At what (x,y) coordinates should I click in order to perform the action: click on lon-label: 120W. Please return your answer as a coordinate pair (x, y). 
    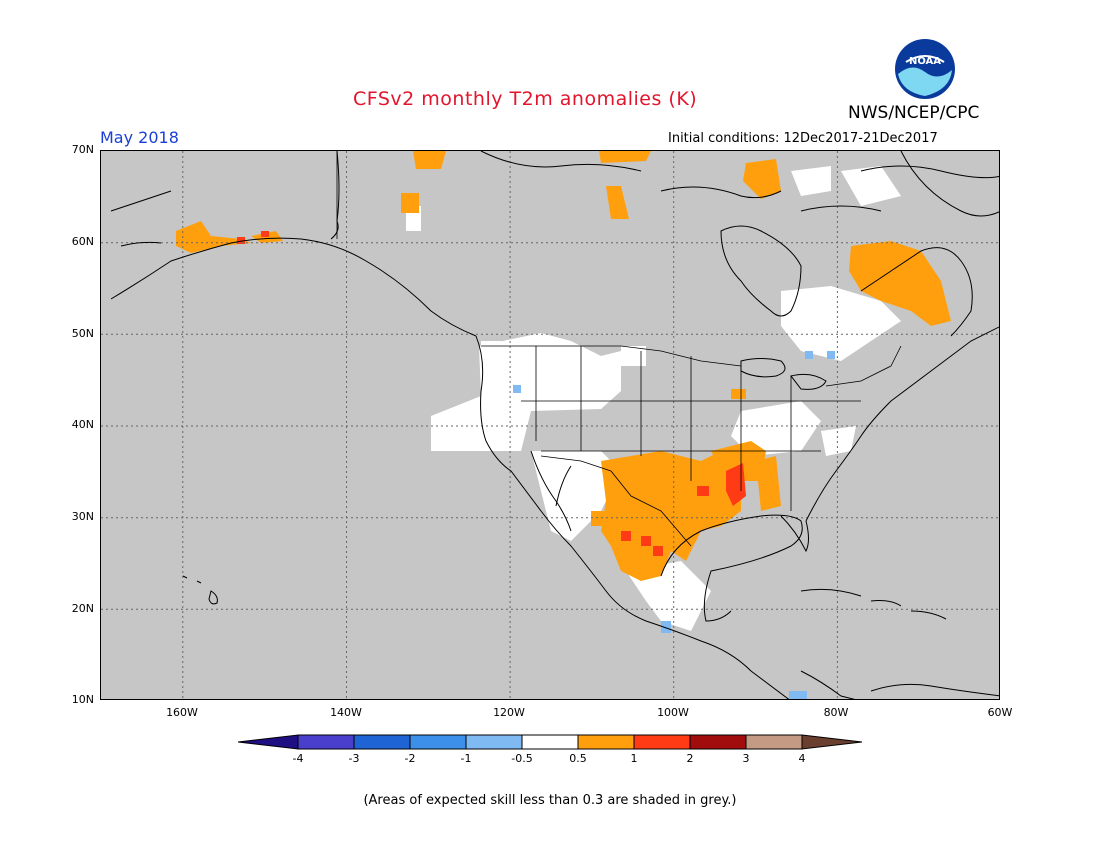
    Looking at the image, I should click on (509, 712).